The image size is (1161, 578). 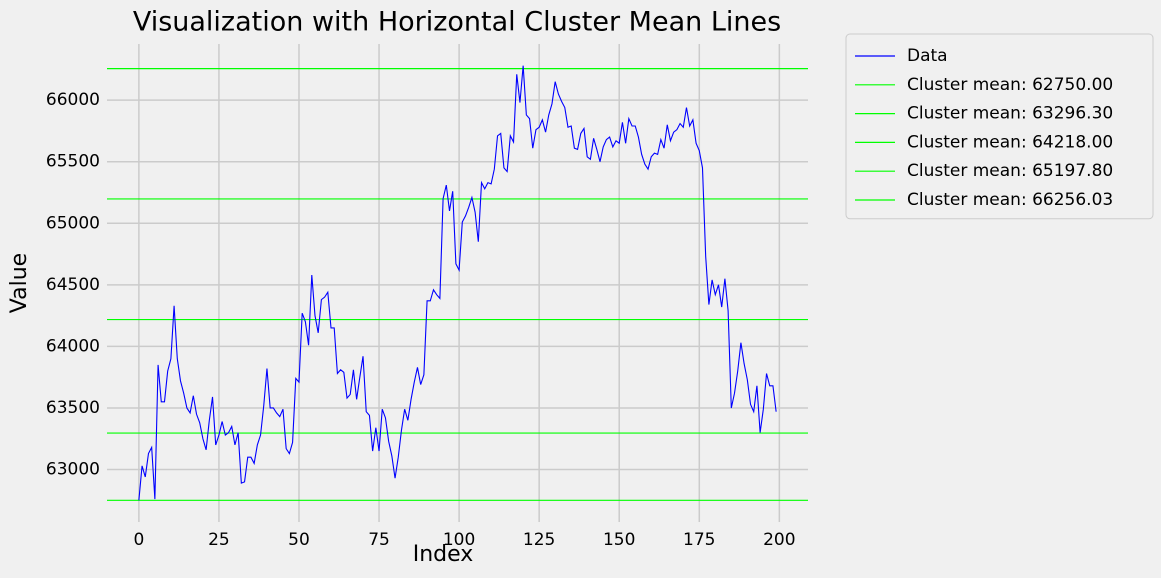 What do you see at coordinates (1010, 85) in the screenshot?
I see `legend-label: Cluster mean: 62750.00` at bounding box center [1010, 85].